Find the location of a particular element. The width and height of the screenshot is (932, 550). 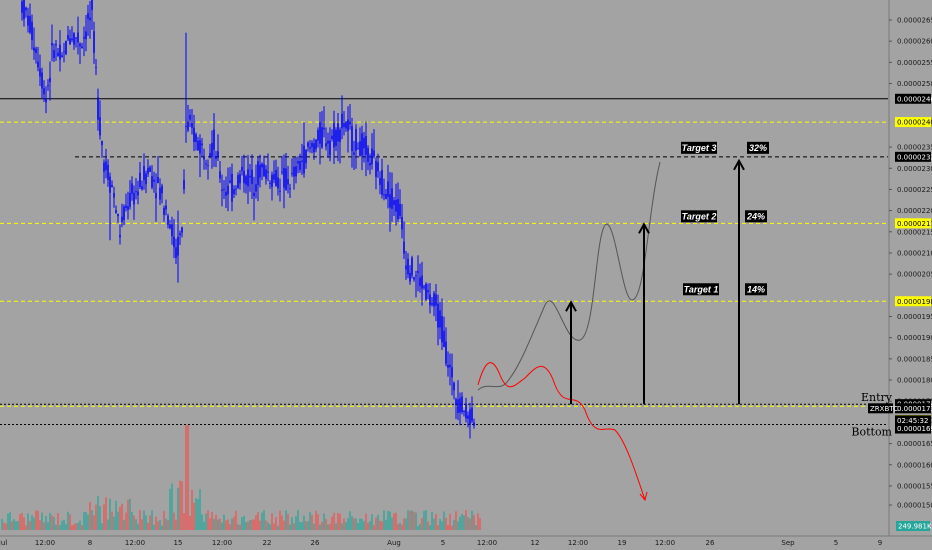

price-tick-label: 0.00002200 is located at coordinates (914, 211).